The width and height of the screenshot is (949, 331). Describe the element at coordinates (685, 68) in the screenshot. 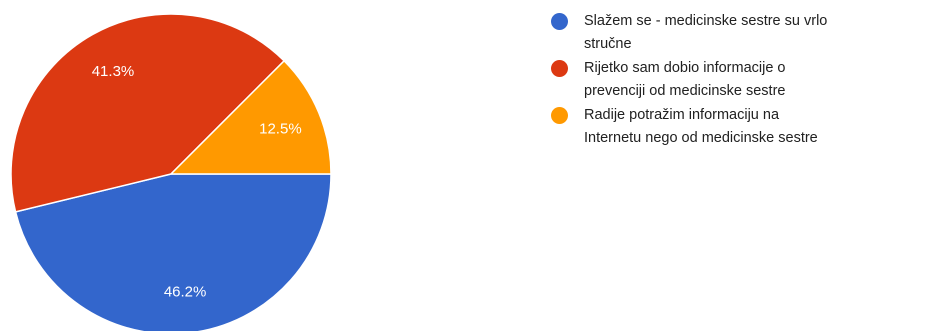

I see `legend-label-line: Rijetko sam dobio informacije o` at that location.